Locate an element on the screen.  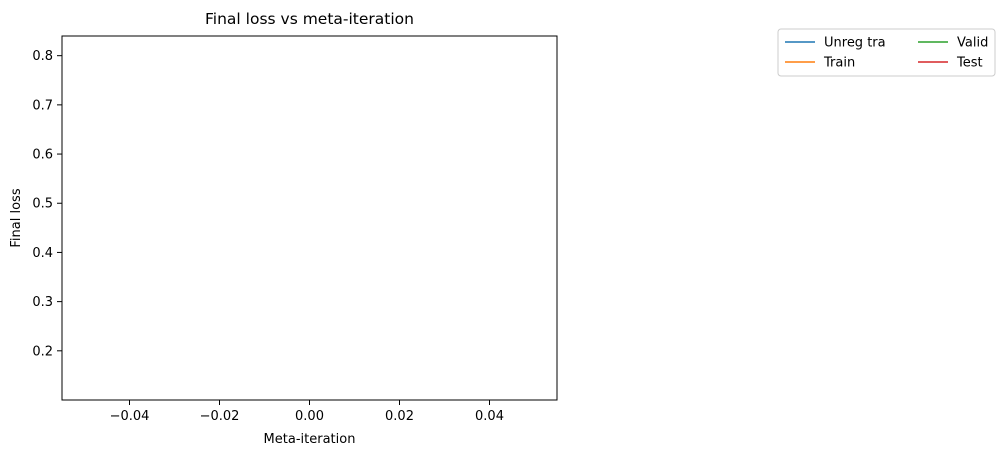
legend-entries: Unreg tra Train Valid Test is located at coordinates (886, 53).